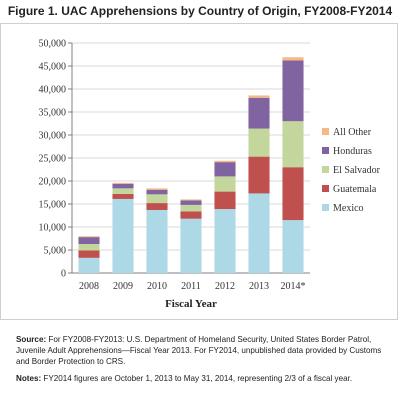  What do you see at coordinates (53, 159) in the screenshot?
I see `y-tick-label: 25,000` at bounding box center [53, 159].